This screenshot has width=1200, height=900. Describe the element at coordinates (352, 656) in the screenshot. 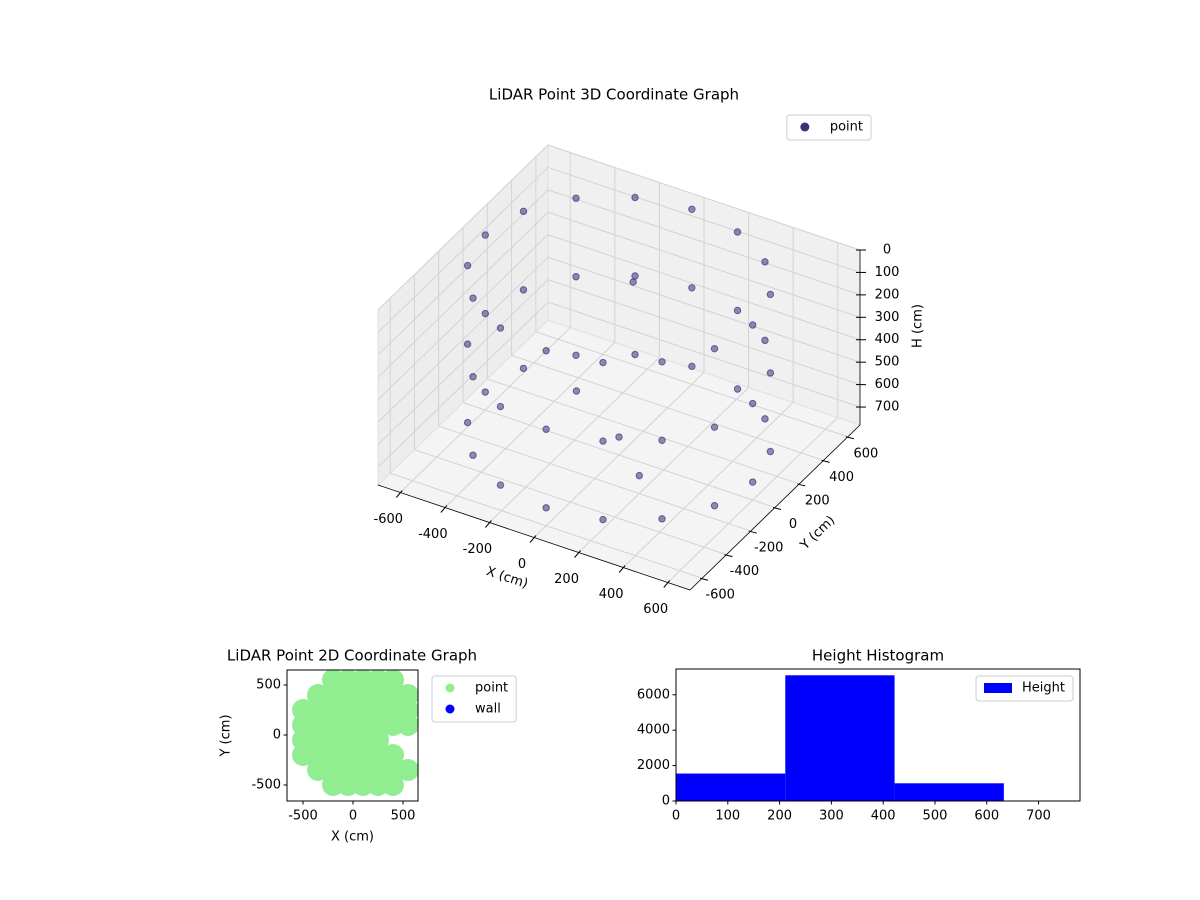

I see `chart-title: LiDAR Point 2D Coordinate Graph` at that location.